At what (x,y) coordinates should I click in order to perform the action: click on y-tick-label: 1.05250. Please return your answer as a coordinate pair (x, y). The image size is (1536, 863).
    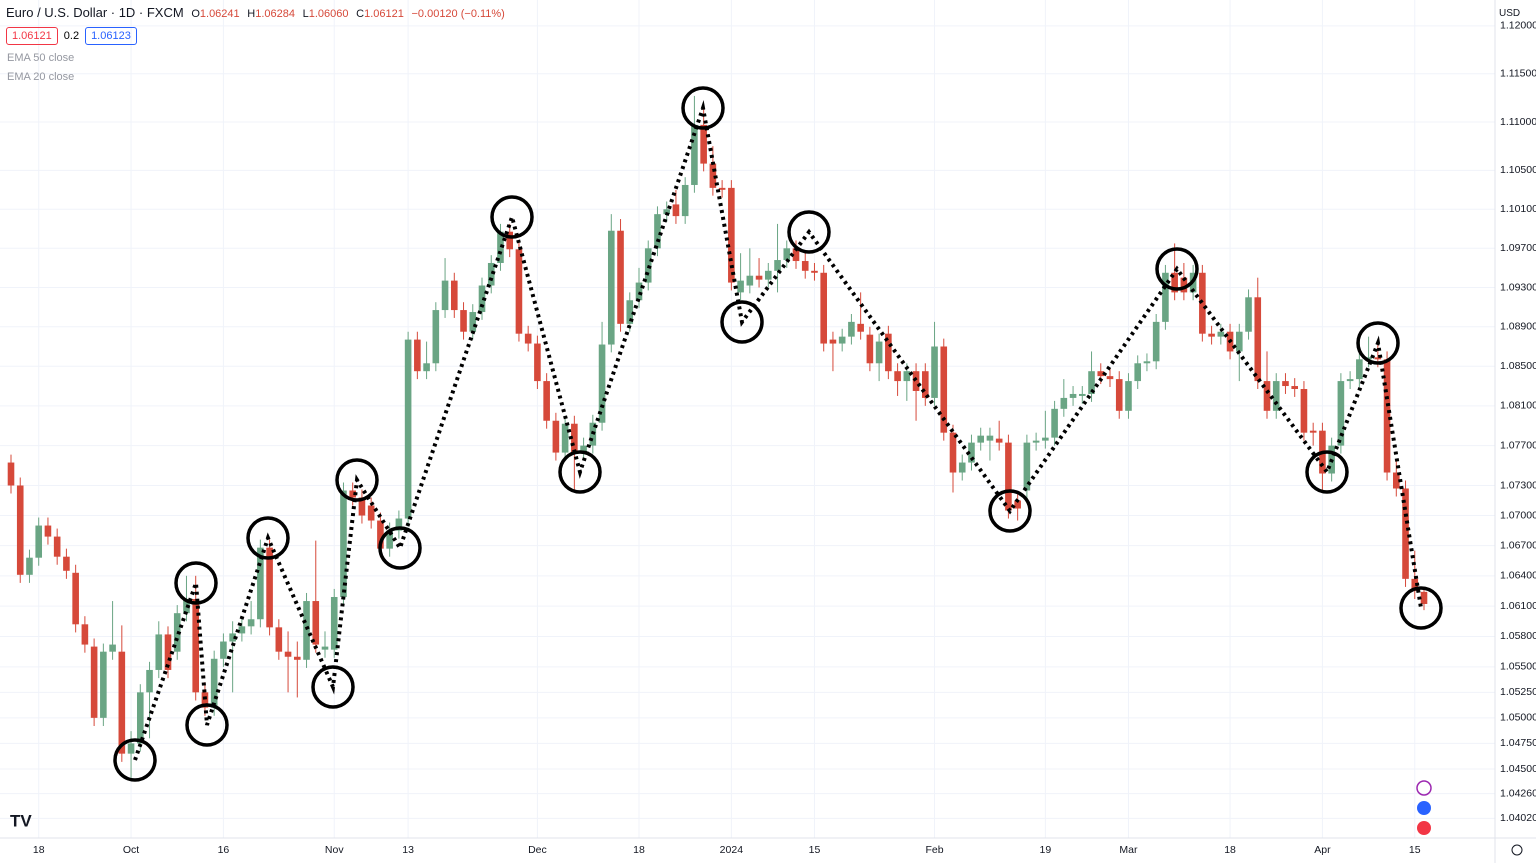
    Looking at the image, I should click on (1518, 692).